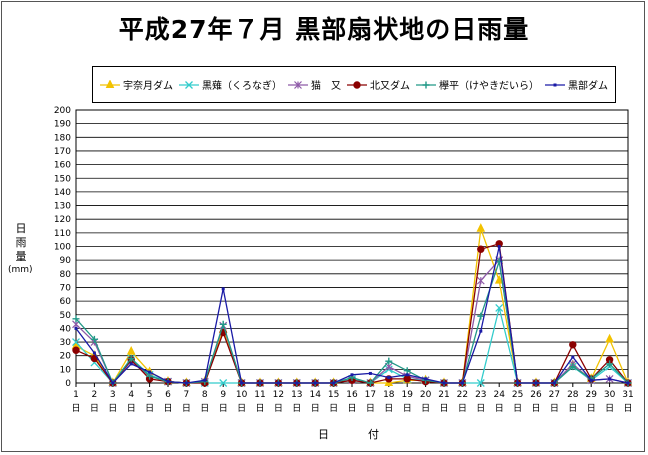 The width and height of the screenshot is (648, 455). Describe the element at coordinates (627, 395) in the screenshot. I see `x-tick-label: 31` at that location.